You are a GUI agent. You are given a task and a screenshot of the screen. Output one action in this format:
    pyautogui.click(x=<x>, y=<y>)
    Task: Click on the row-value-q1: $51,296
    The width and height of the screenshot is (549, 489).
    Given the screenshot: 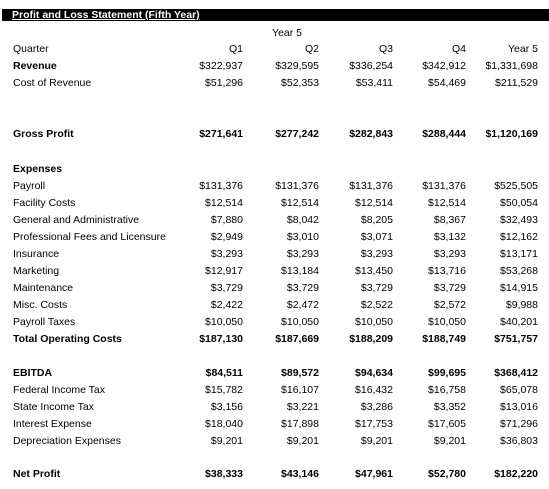 What is the action you would take?
    pyautogui.click(x=224, y=83)
    